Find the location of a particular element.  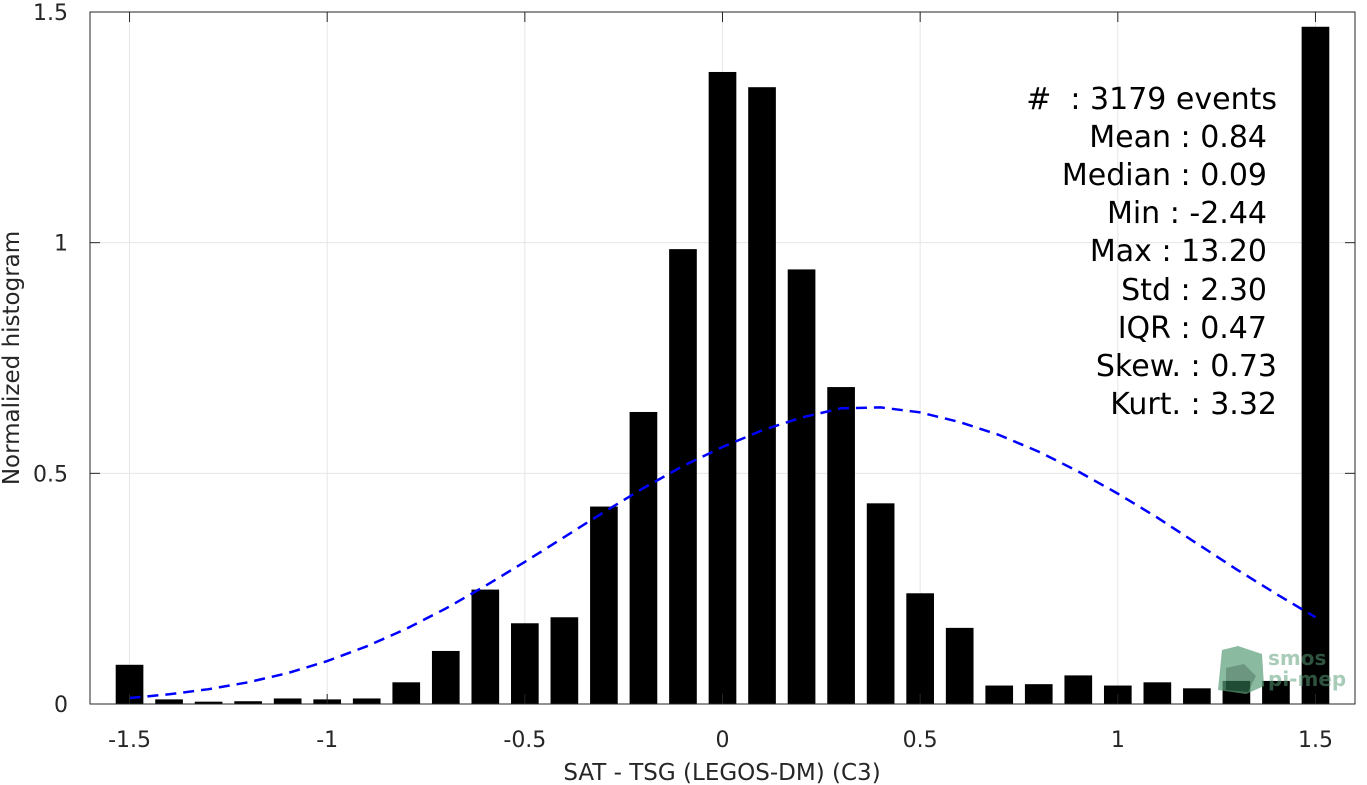

y-tick-label: 0 is located at coordinates (61, 705).